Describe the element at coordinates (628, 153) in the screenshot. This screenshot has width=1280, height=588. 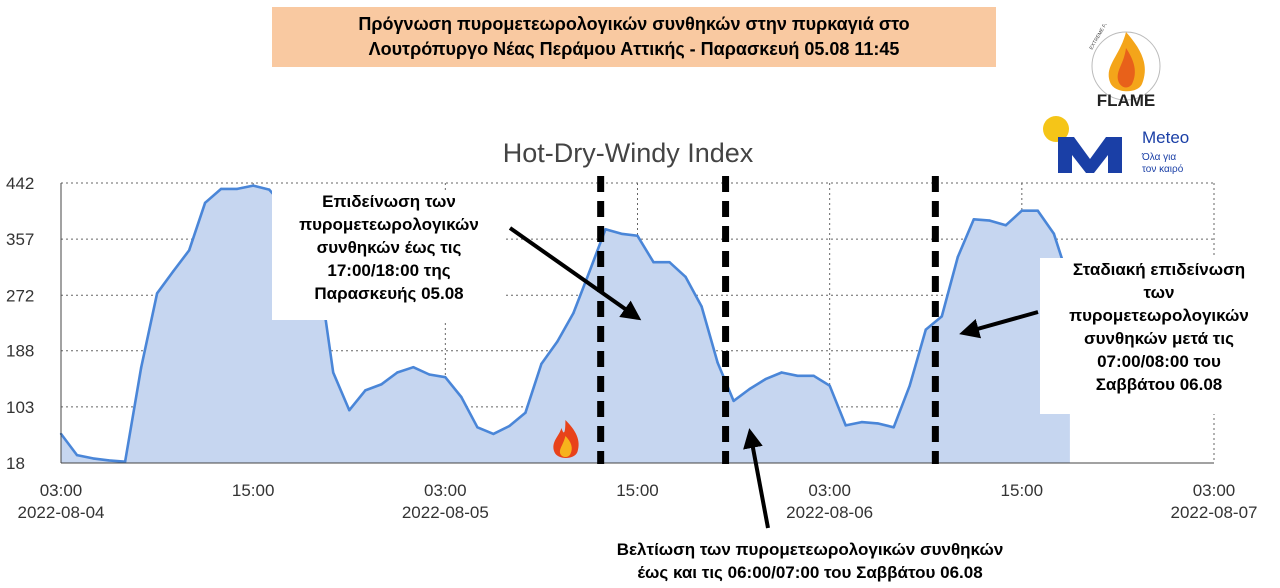
I see `chart-title: Hot-Dry-Windy Index` at that location.